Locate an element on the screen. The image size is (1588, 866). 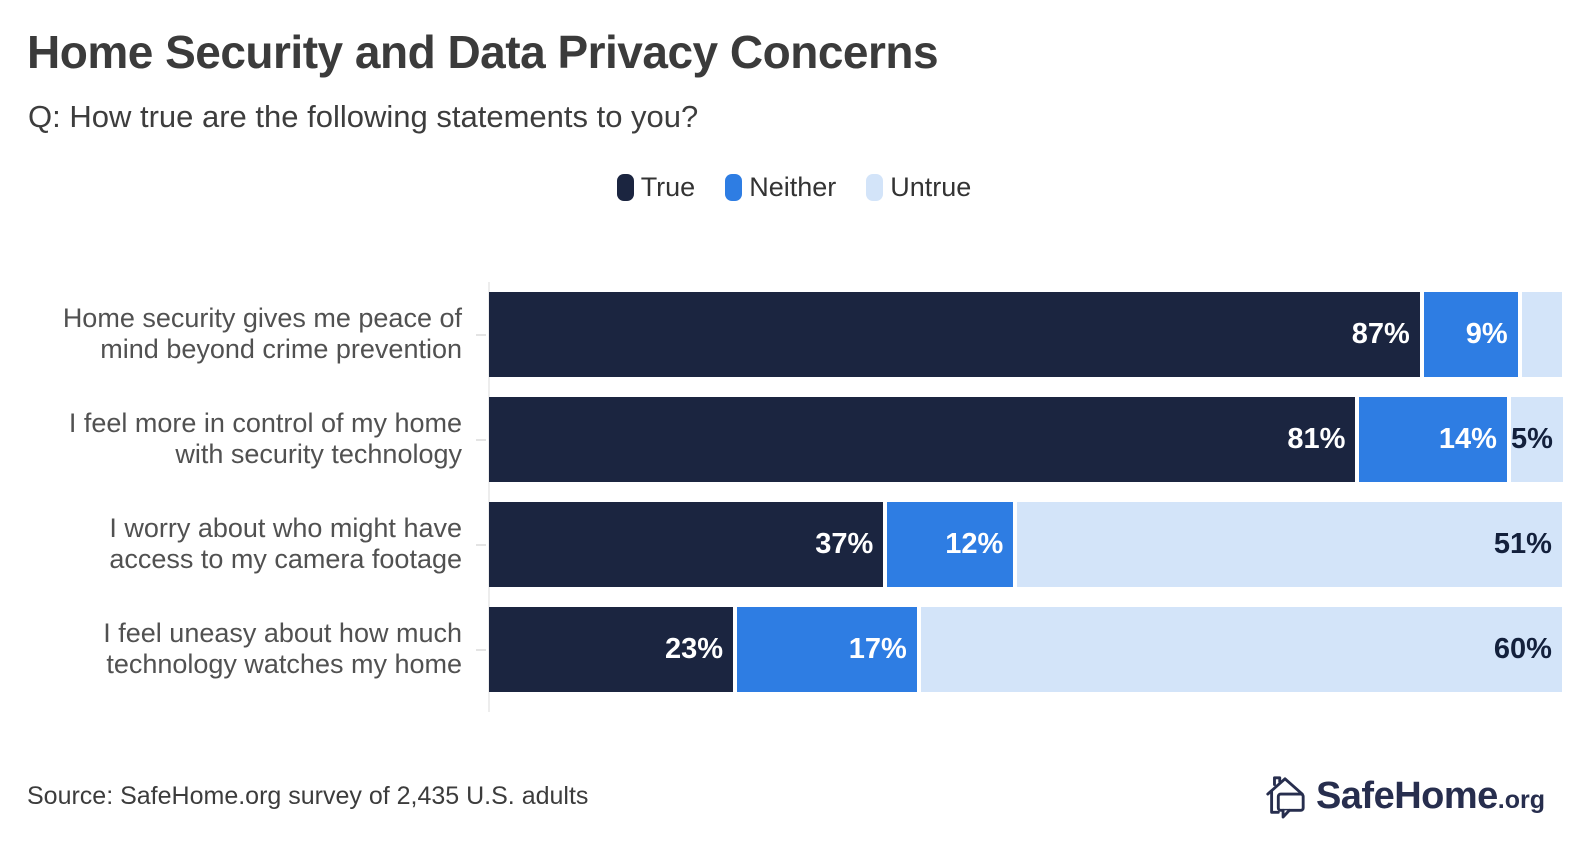
segment-value-label: 87% is located at coordinates (1380, 333).